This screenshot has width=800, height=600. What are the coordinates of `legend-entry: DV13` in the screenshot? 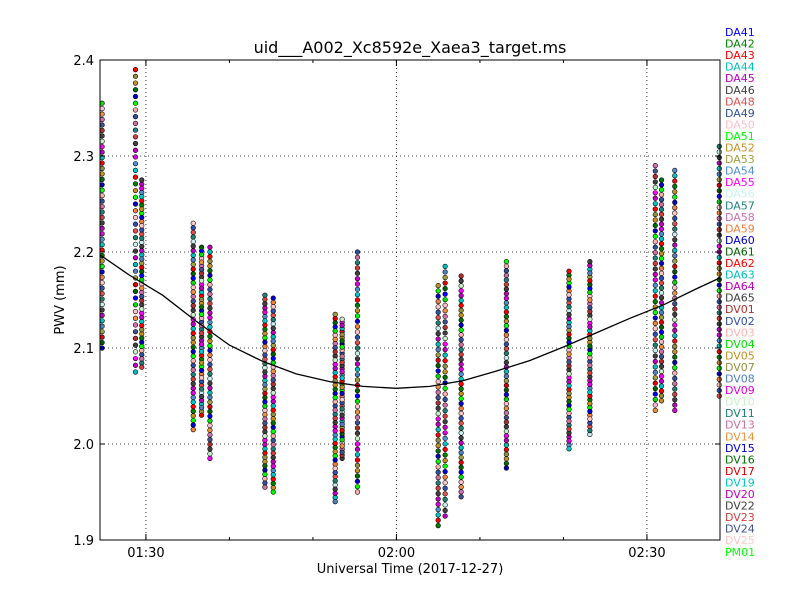 It's located at (740, 425).